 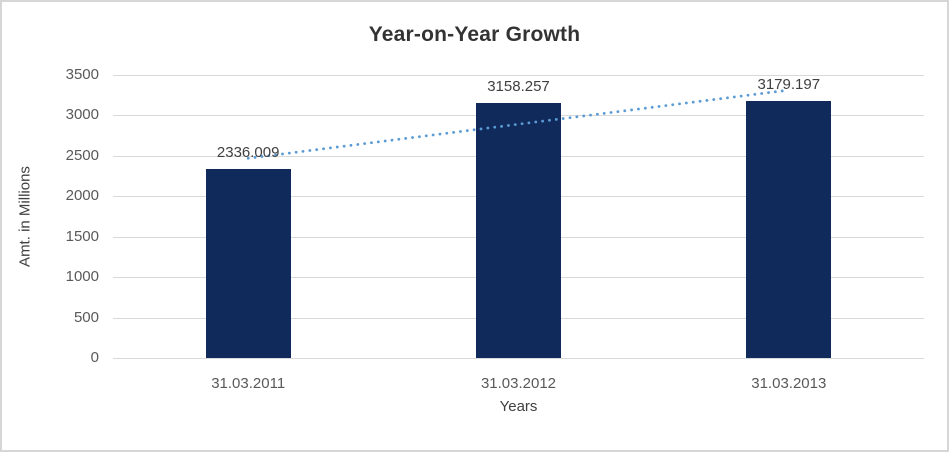 What do you see at coordinates (82, 196) in the screenshot?
I see `y-tick-label: 2000` at bounding box center [82, 196].